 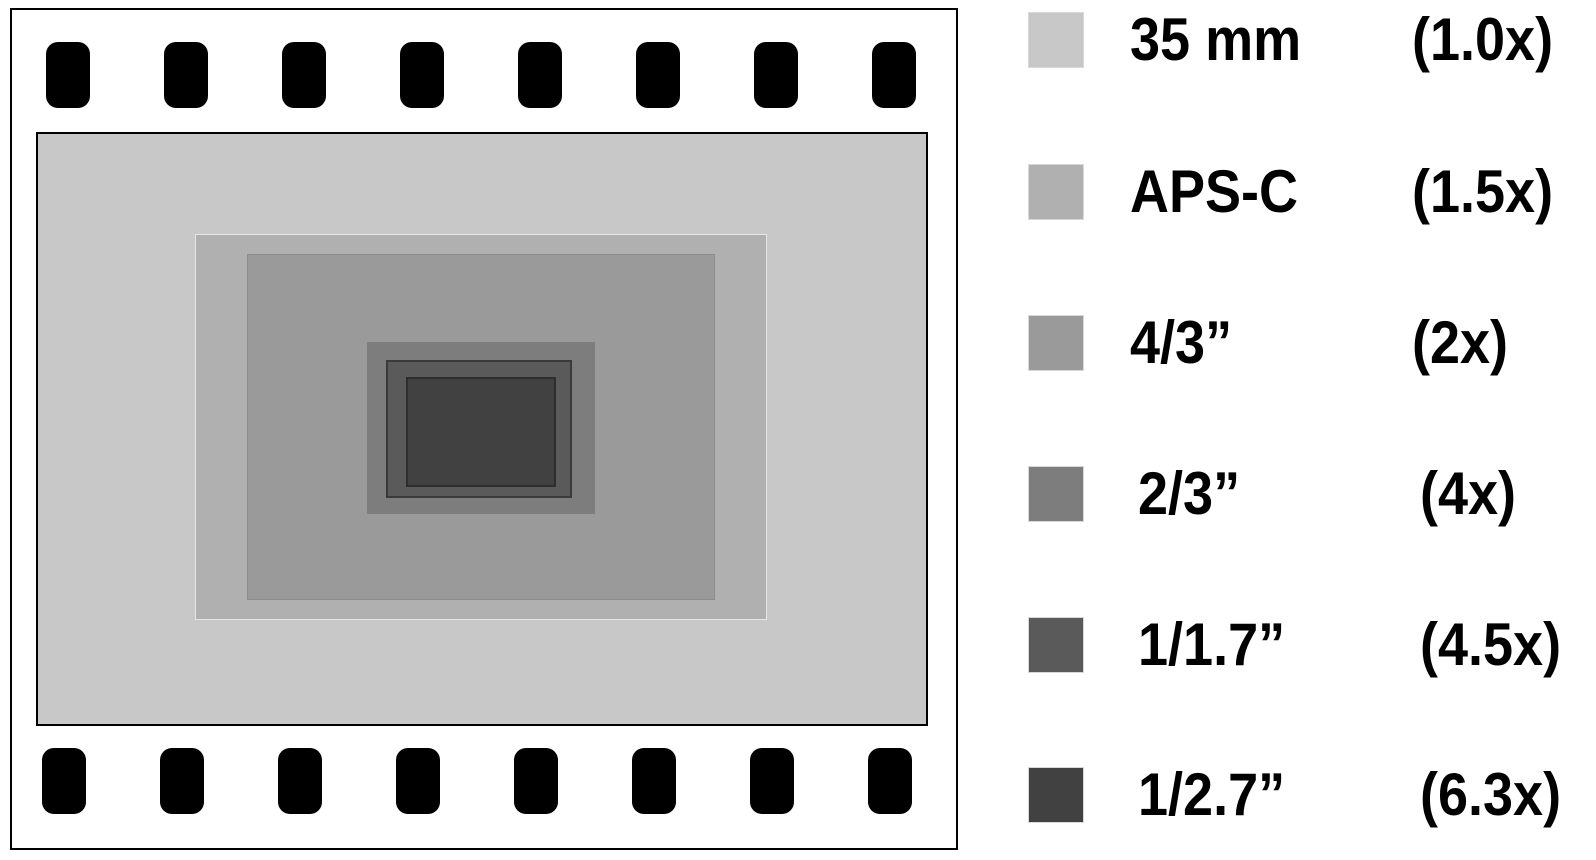 What do you see at coordinates (1491, 794) in the screenshot?
I see `crop-factor: (6.3x)` at bounding box center [1491, 794].